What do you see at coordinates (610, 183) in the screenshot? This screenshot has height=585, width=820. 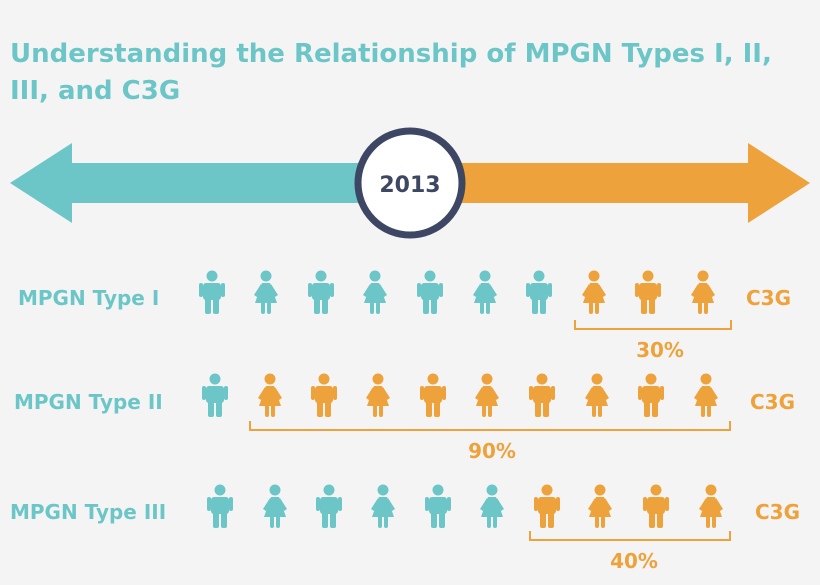 I see `right-arrow` at bounding box center [610, 183].